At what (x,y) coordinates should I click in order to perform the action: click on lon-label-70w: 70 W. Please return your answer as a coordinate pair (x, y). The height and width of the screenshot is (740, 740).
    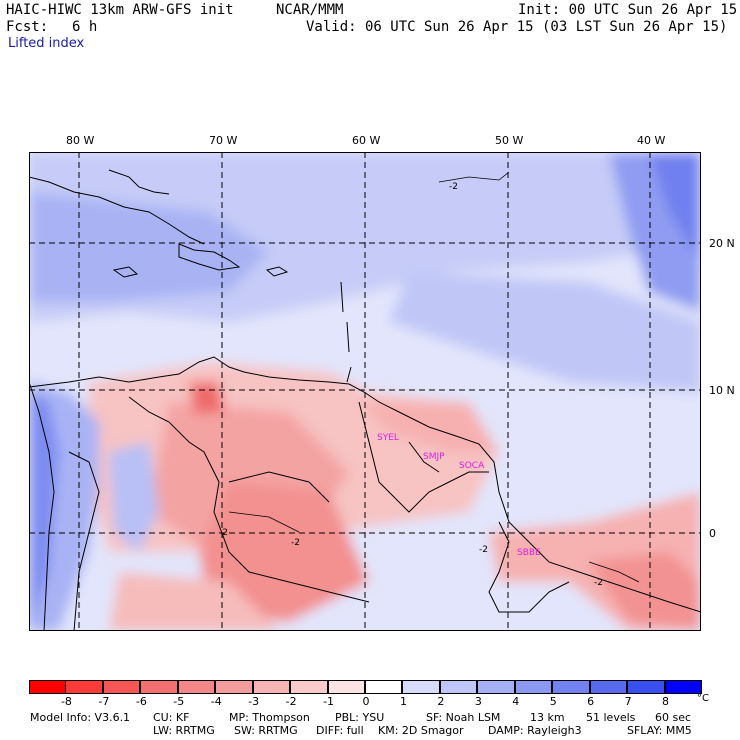
    Looking at the image, I should click on (223, 140).